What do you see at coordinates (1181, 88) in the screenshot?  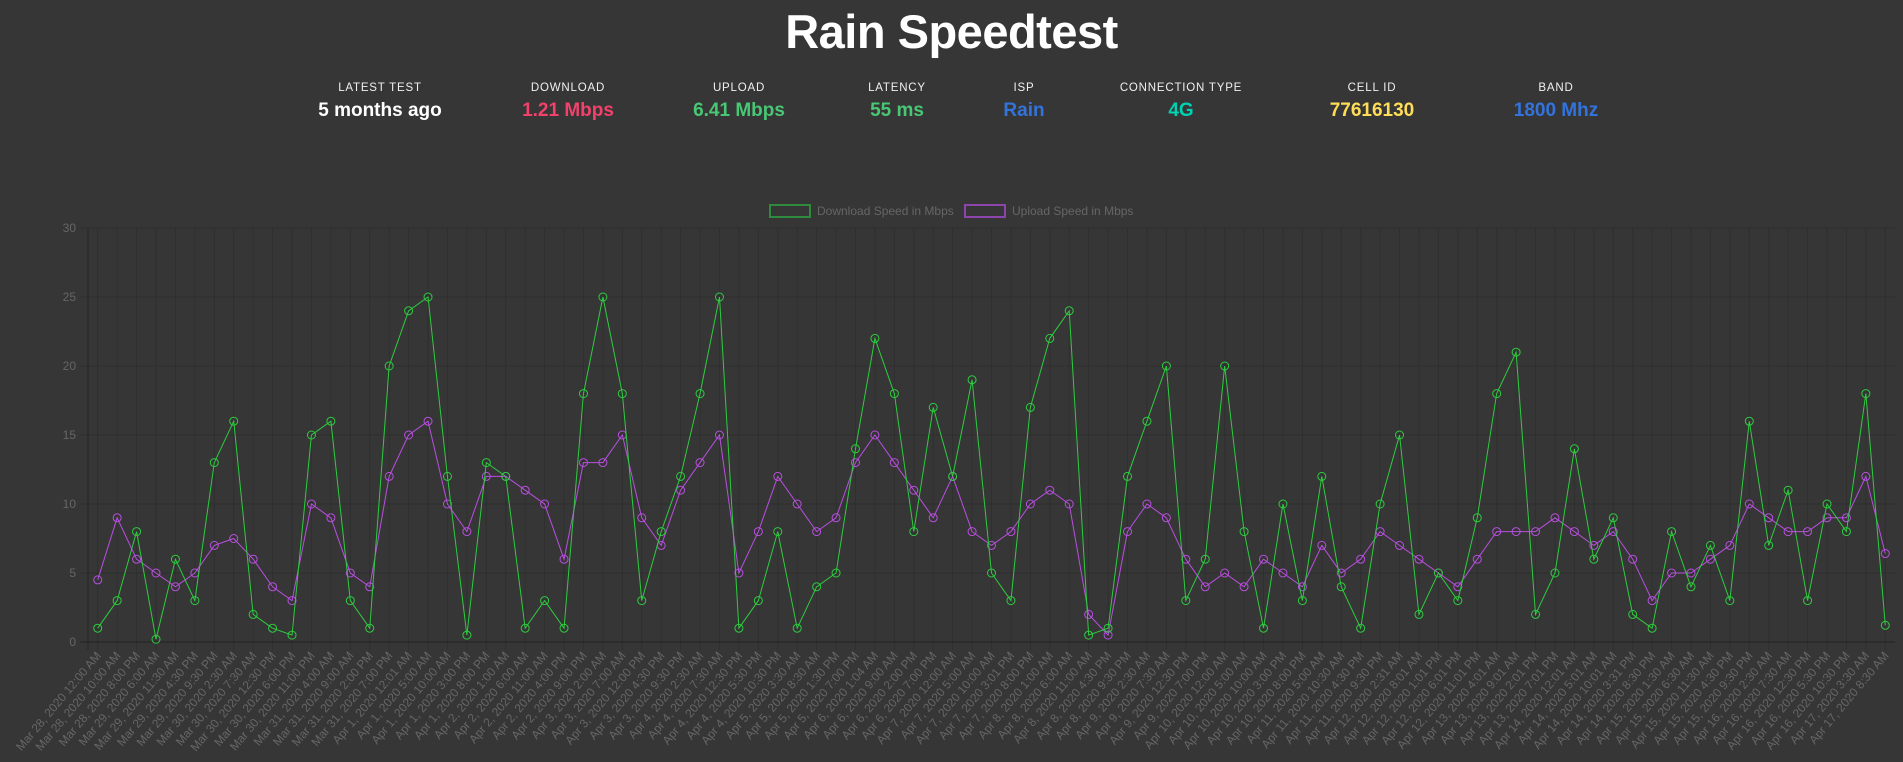 I see `stat-label: Connection Type` at bounding box center [1181, 88].